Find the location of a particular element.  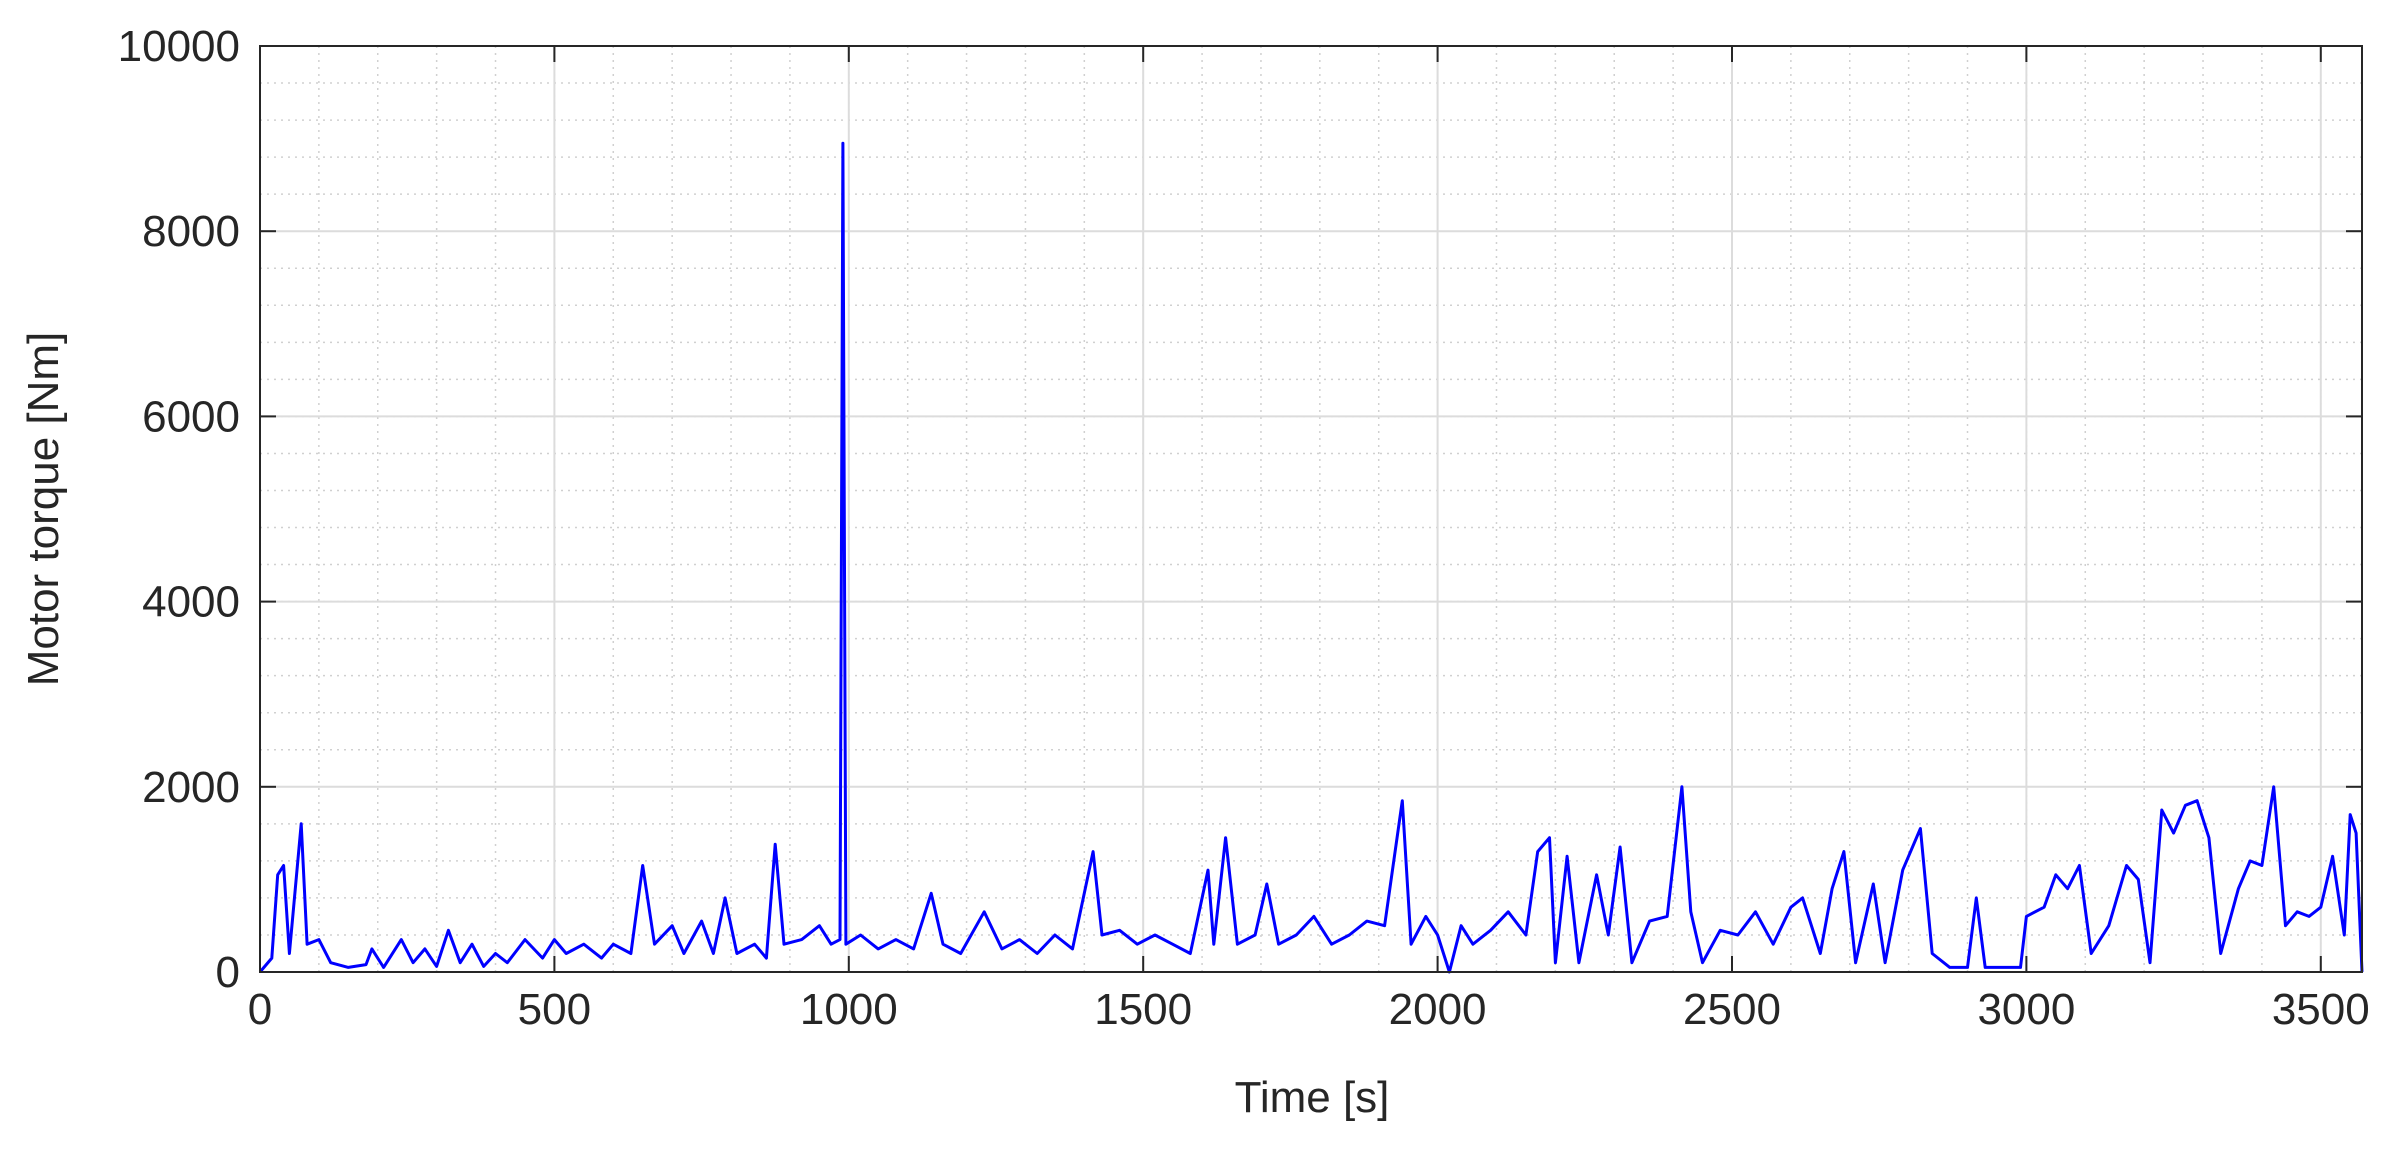

y-tick-label: 6000 is located at coordinates (191, 416).